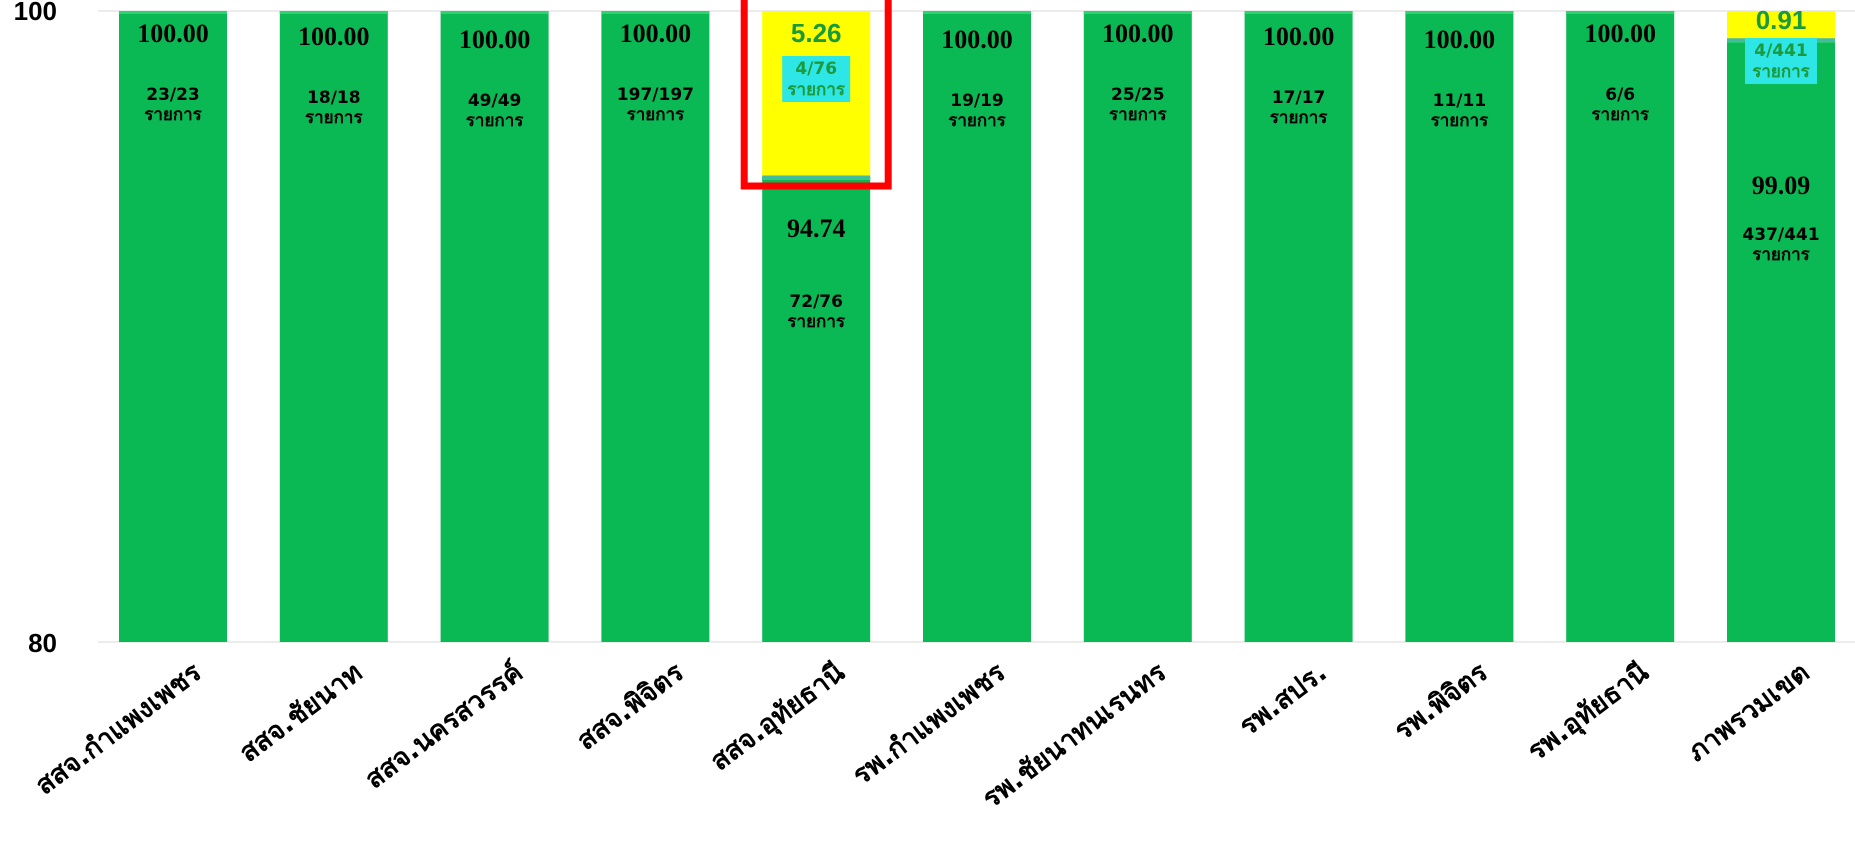  I want to click on x-tick-label: สสจ.ชัยนาท, so click(301, 713).